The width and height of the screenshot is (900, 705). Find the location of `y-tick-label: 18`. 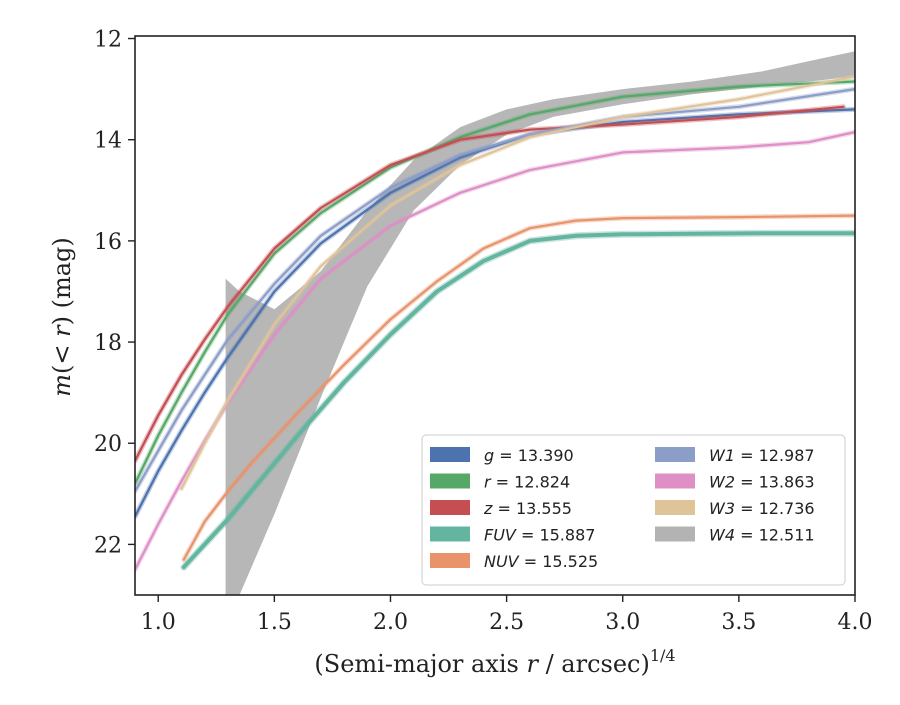

y-tick-label: 18 is located at coordinates (108, 343).